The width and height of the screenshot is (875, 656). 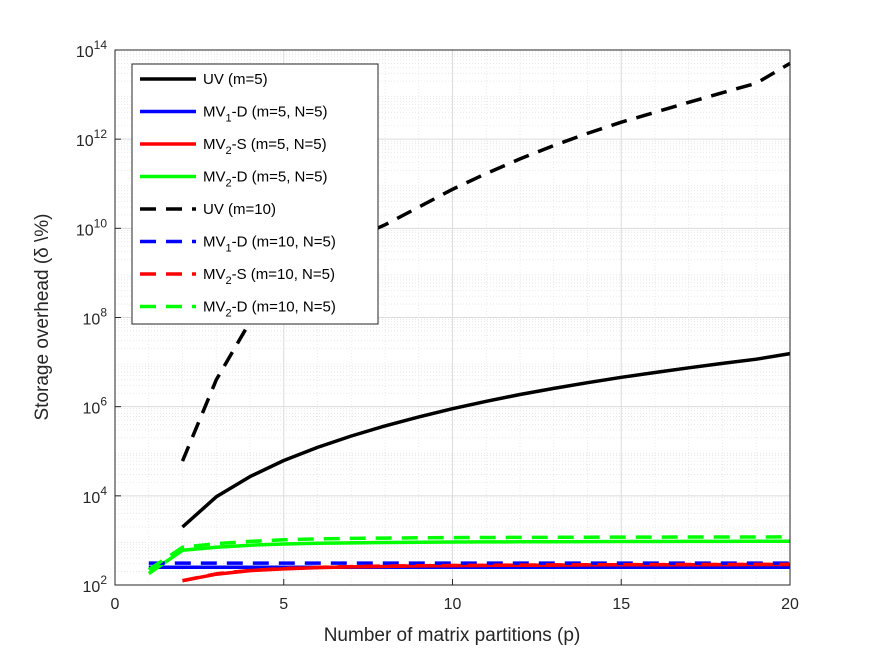 I want to click on x-tick-label: 15, so click(x=621, y=604).